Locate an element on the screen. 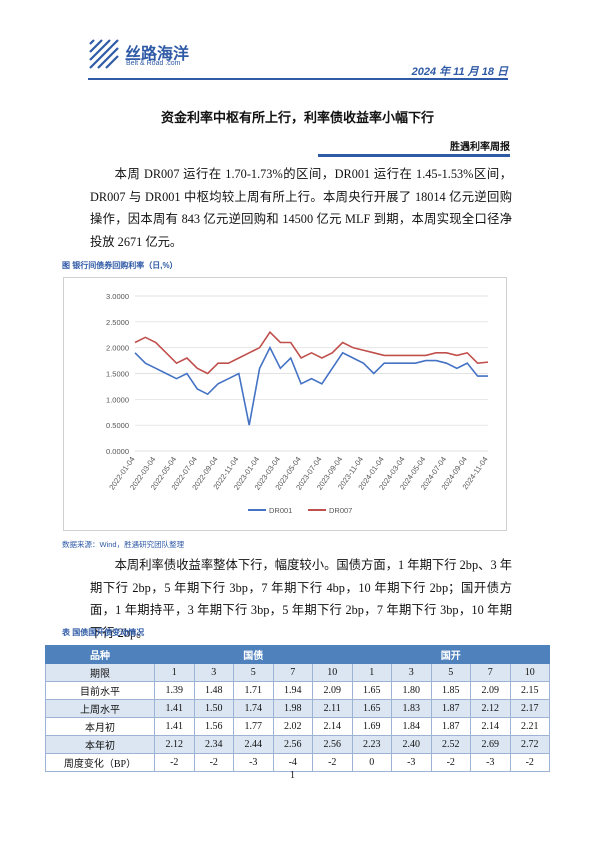 This screenshot has width=595, height=842. legend-label: DR007 is located at coordinates (340, 510).